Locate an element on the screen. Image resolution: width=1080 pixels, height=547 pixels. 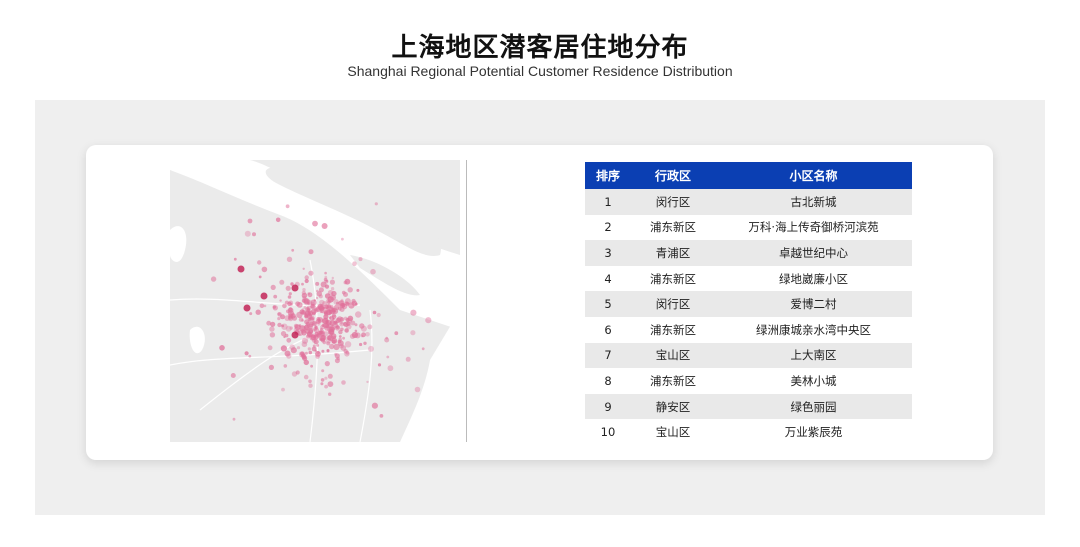
column-header-rank: 排序 is located at coordinates (608, 175).